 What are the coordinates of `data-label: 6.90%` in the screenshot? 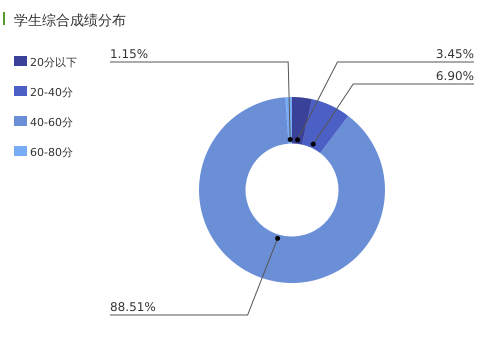 It's located at (455, 76).